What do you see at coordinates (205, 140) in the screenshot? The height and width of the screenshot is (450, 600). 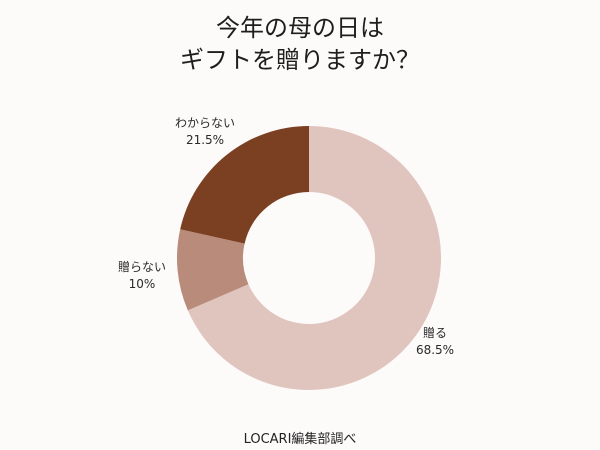 I see `slice-label-value: 21.5%` at bounding box center [205, 140].